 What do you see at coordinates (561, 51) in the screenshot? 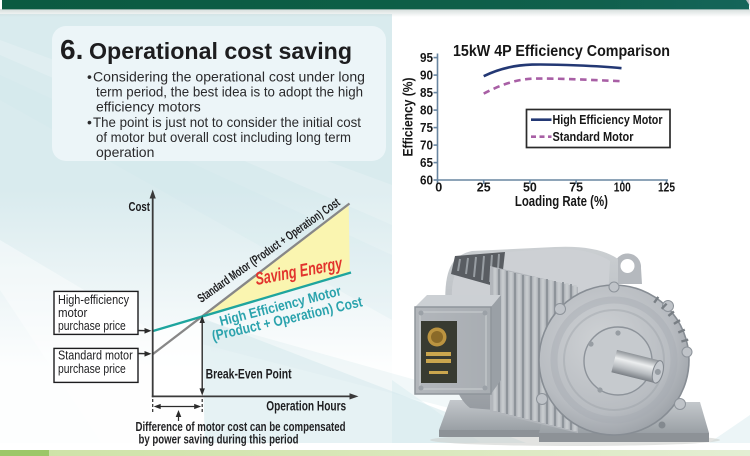
I see `svg-text: 15kW 4P Efficiency Comparison` at bounding box center [561, 51].